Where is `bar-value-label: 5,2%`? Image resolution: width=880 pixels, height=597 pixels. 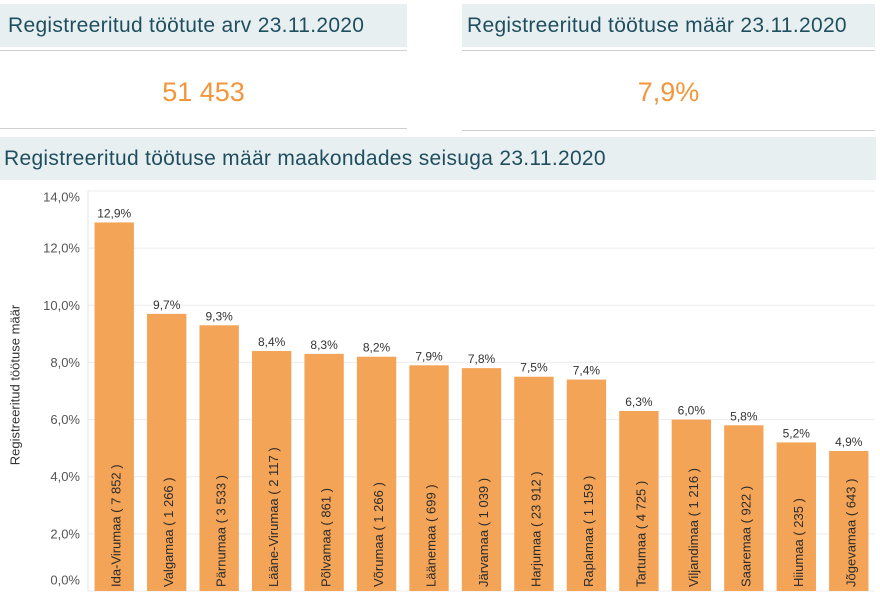
bar-value-label: 5,2% is located at coordinates (797, 433).